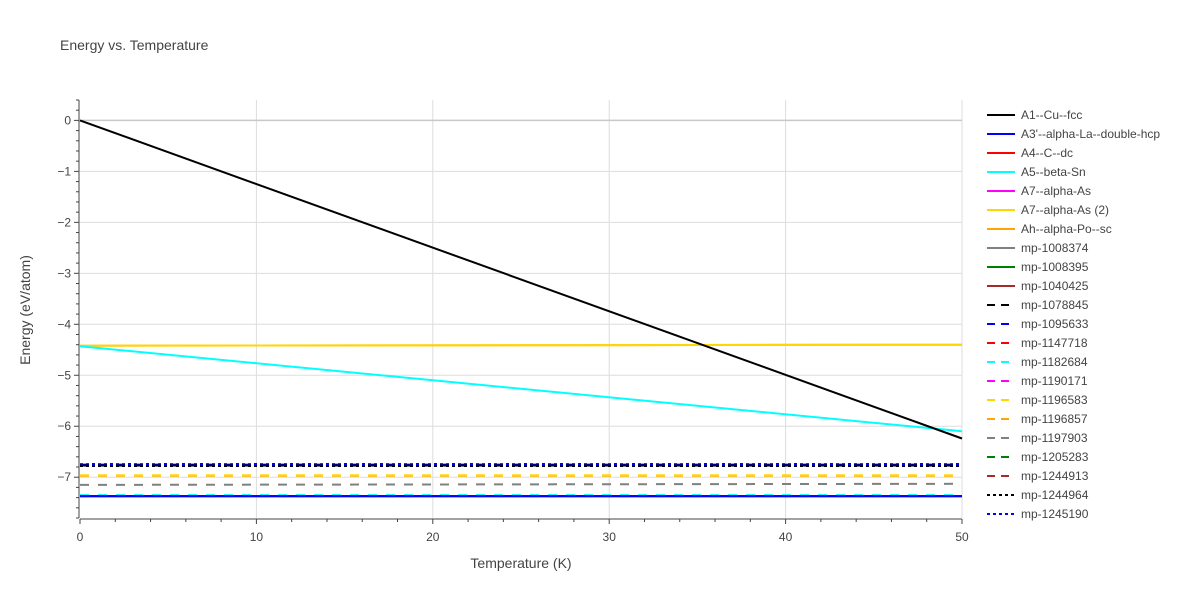 Image resolution: width=1200 pixels, height=600 pixels. Describe the element at coordinates (1055, 286) in the screenshot. I see `legend-label: mp-1040425` at that location.